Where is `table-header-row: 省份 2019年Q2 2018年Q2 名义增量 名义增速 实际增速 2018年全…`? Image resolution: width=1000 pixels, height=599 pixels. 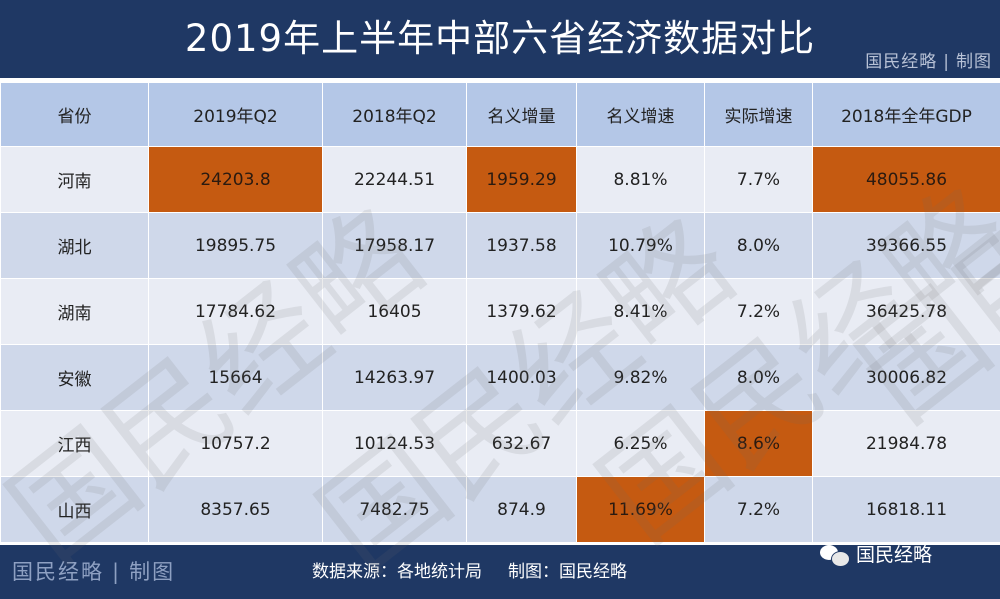
table-header-row: 省份 2019年Q2 2018年Q2 名义增量 名义增速 实际增速 2018年全… is located at coordinates (500, 114).